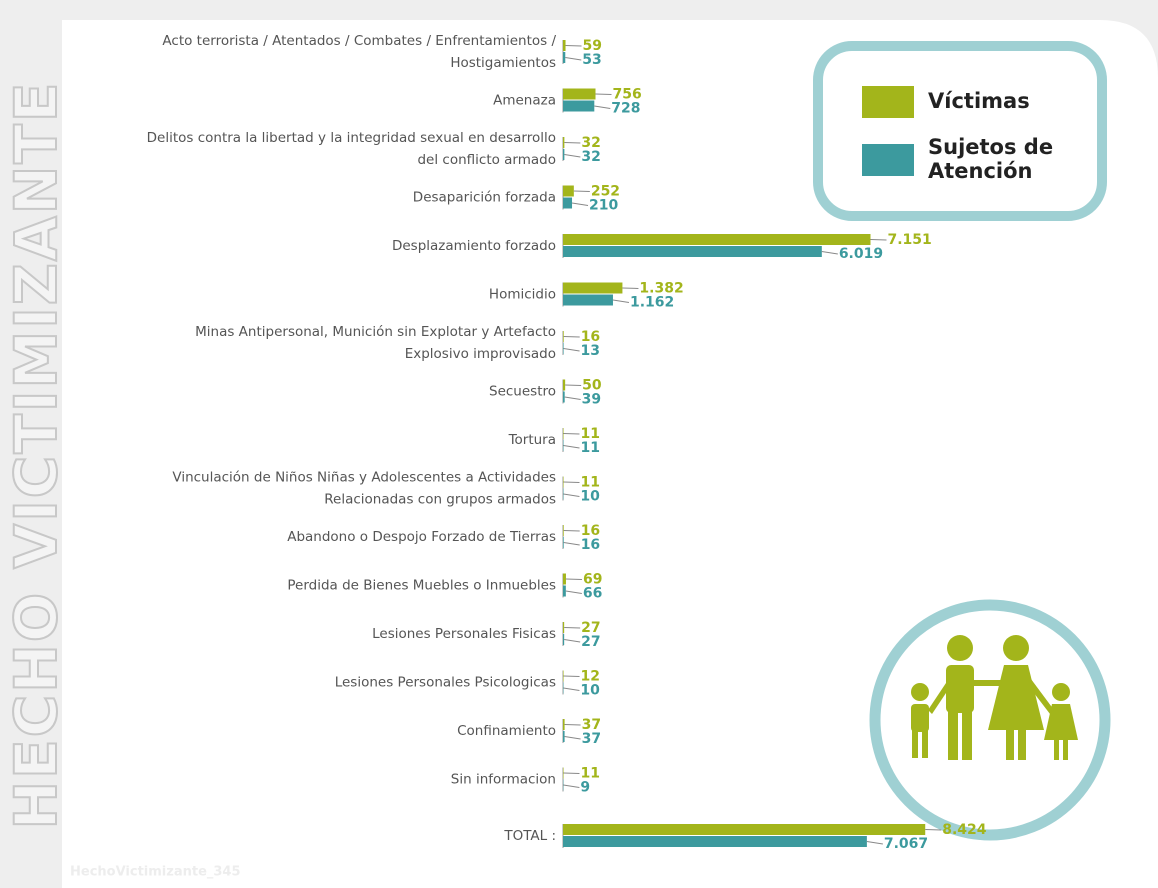 This screenshot has width=1158, height=888. I want to click on category-label: Desaparición forzada, so click(484, 198).